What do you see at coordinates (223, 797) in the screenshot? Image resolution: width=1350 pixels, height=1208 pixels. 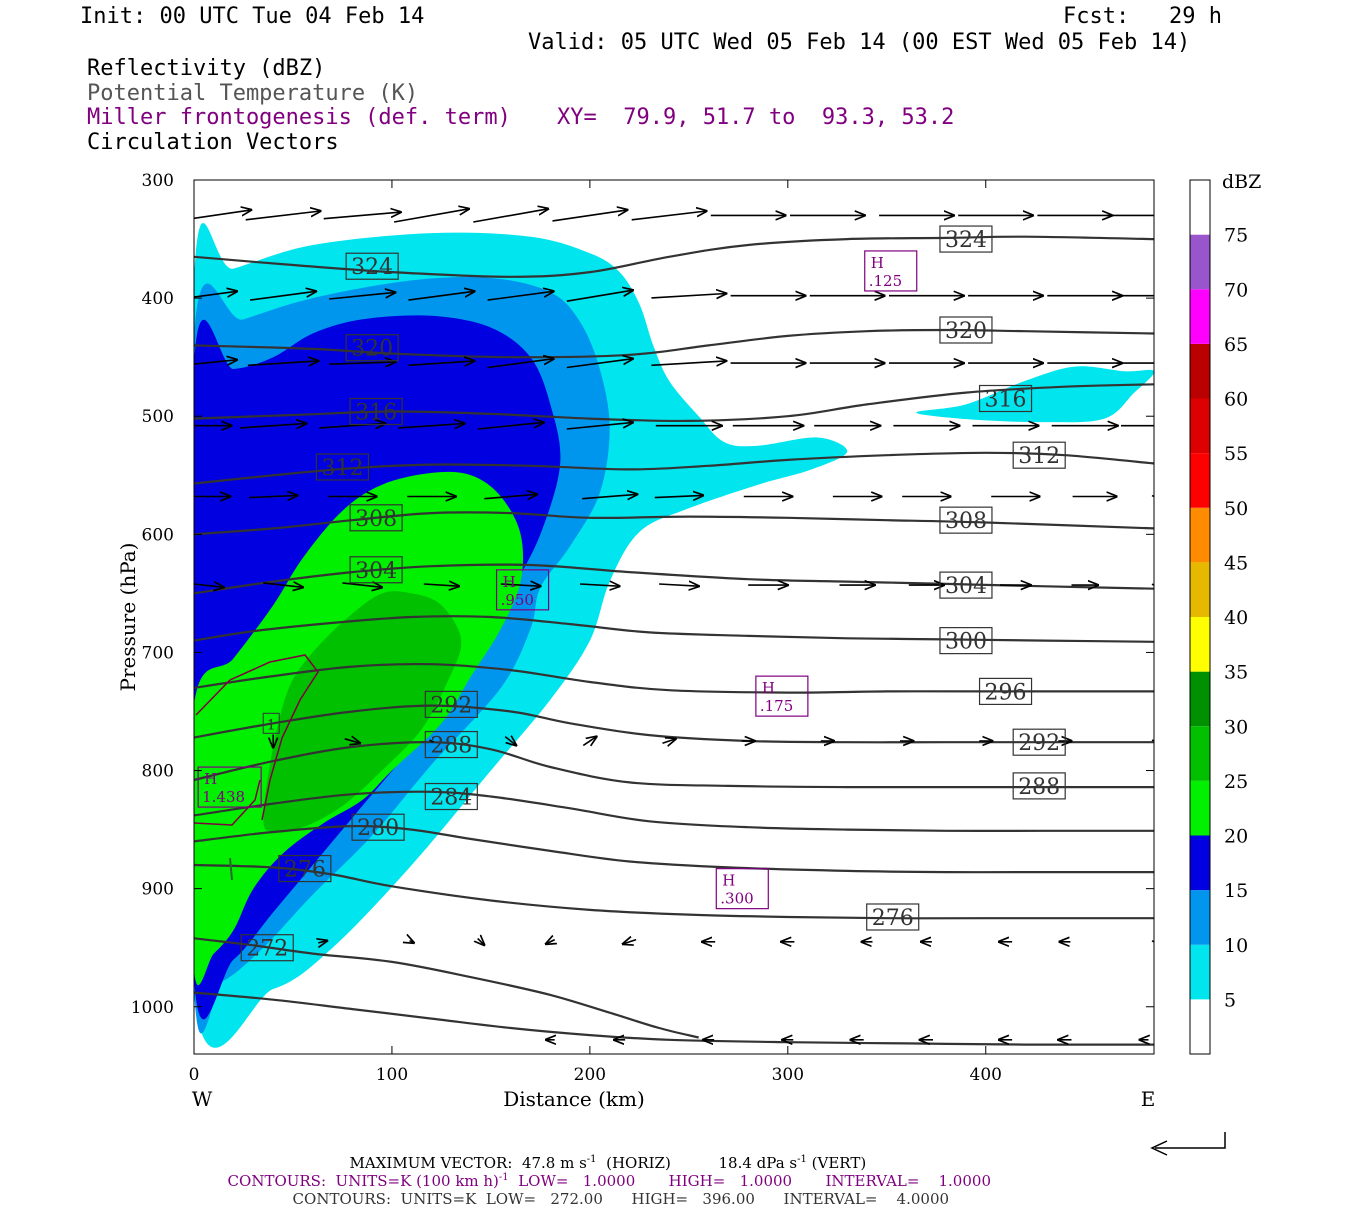 I see `frontogenesis-max-value: 1.438` at bounding box center [223, 797].